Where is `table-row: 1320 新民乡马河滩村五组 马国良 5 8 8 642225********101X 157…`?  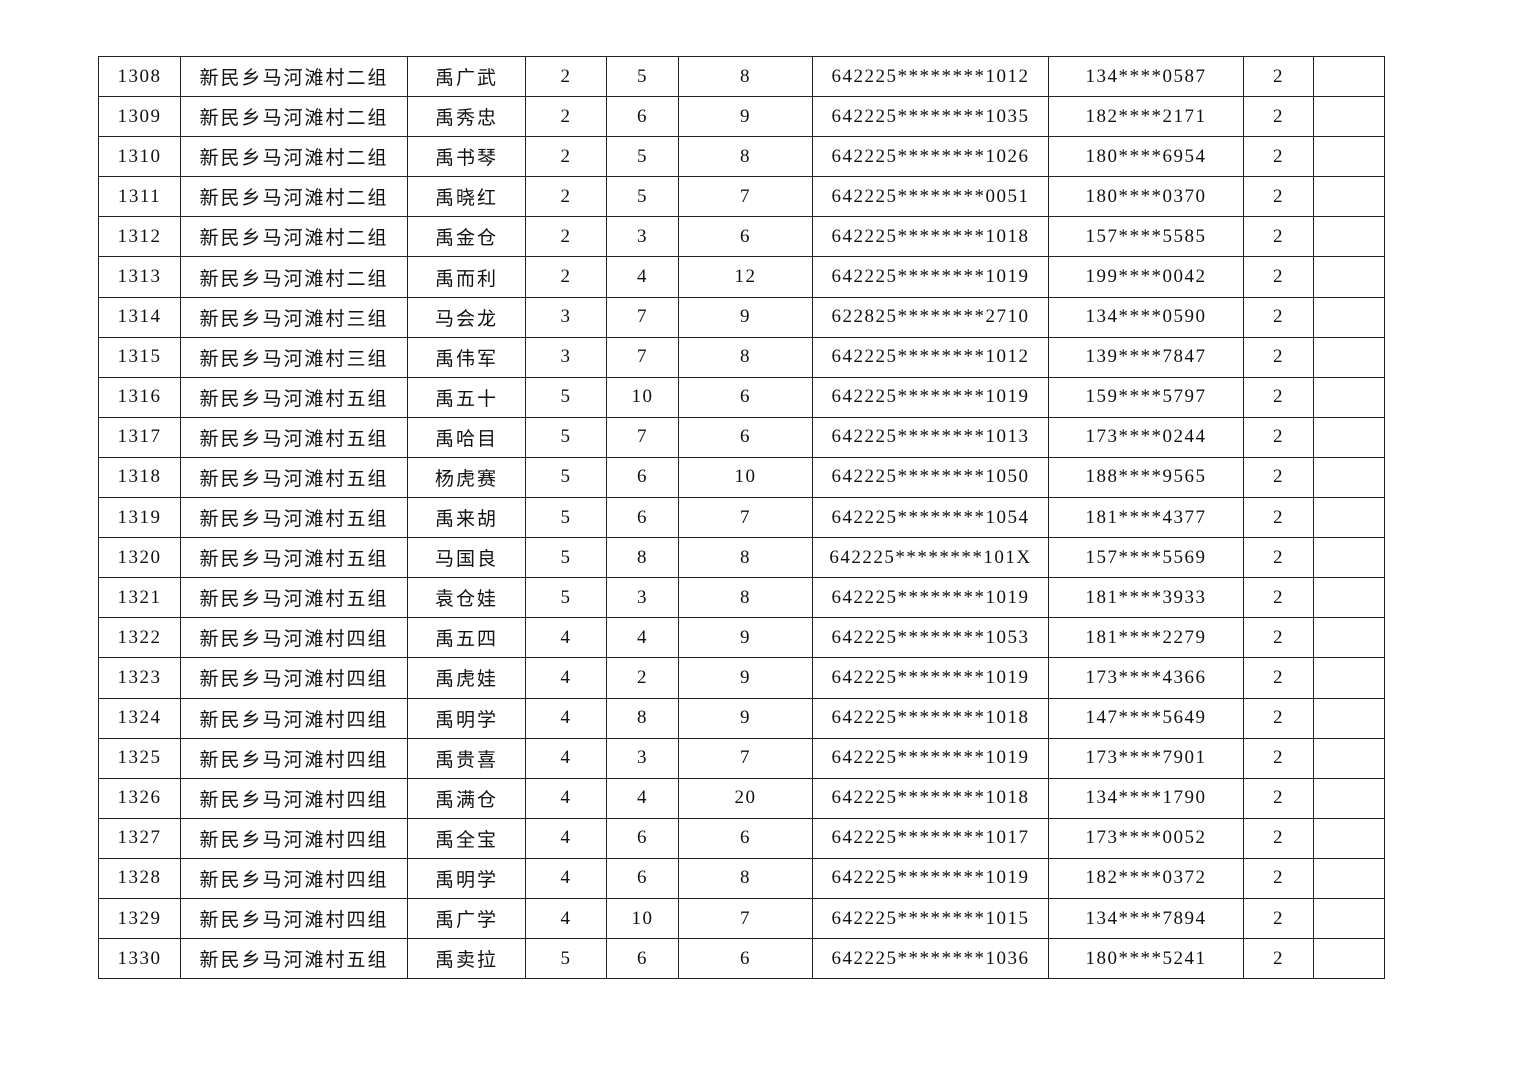 table-row: 1320 新民乡马河滩村五组 马国良 5 8 8 642225********101X 157… is located at coordinates (741, 558).